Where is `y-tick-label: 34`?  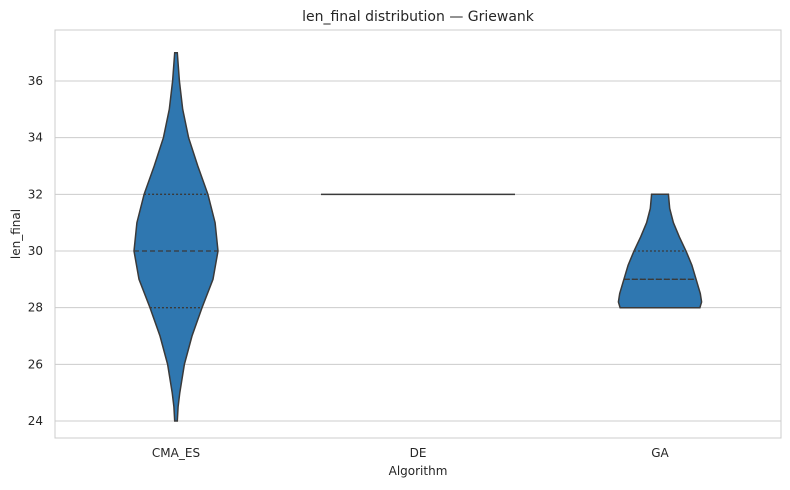 y-tick-label: 34 is located at coordinates (35, 138).